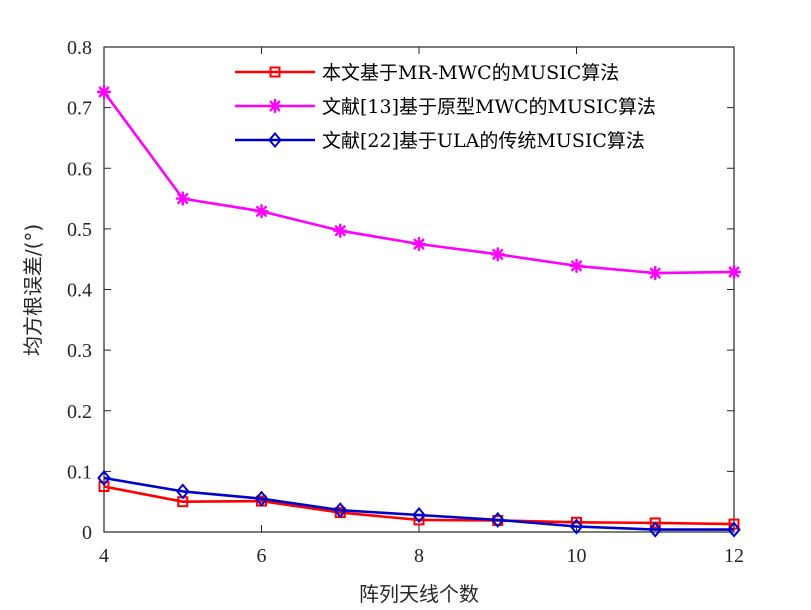  What do you see at coordinates (104, 556) in the screenshot?
I see `x-tick-label: 4` at bounding box center [104, 556].